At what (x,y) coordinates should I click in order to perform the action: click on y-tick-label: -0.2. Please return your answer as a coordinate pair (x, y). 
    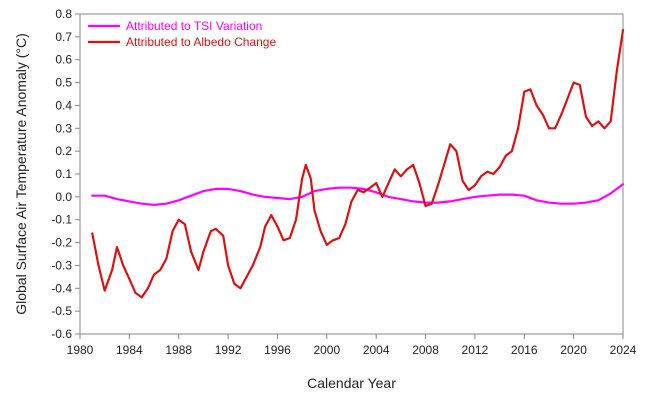
    Looking at the image, I should click on (61, 243).